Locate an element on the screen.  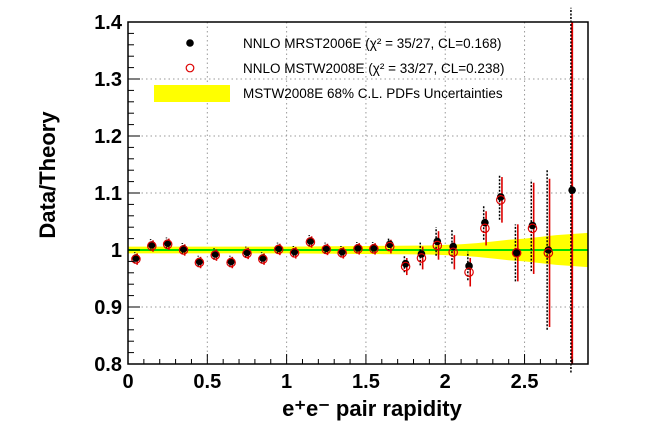
y-tick-label: 0.8 is located at coordinates (108, 365).